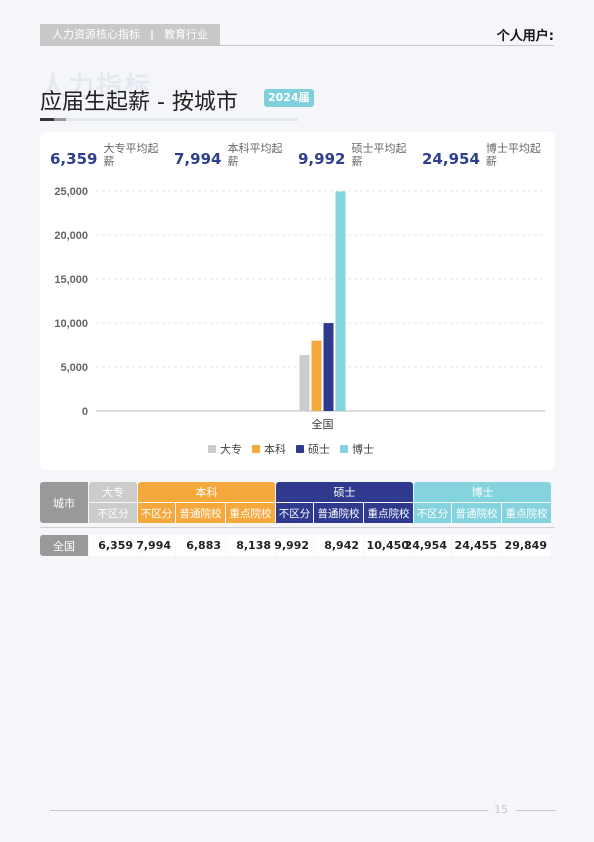  I want to click on stat-dazhuan: 6,359 大专平均起薪, so click(107, 155).